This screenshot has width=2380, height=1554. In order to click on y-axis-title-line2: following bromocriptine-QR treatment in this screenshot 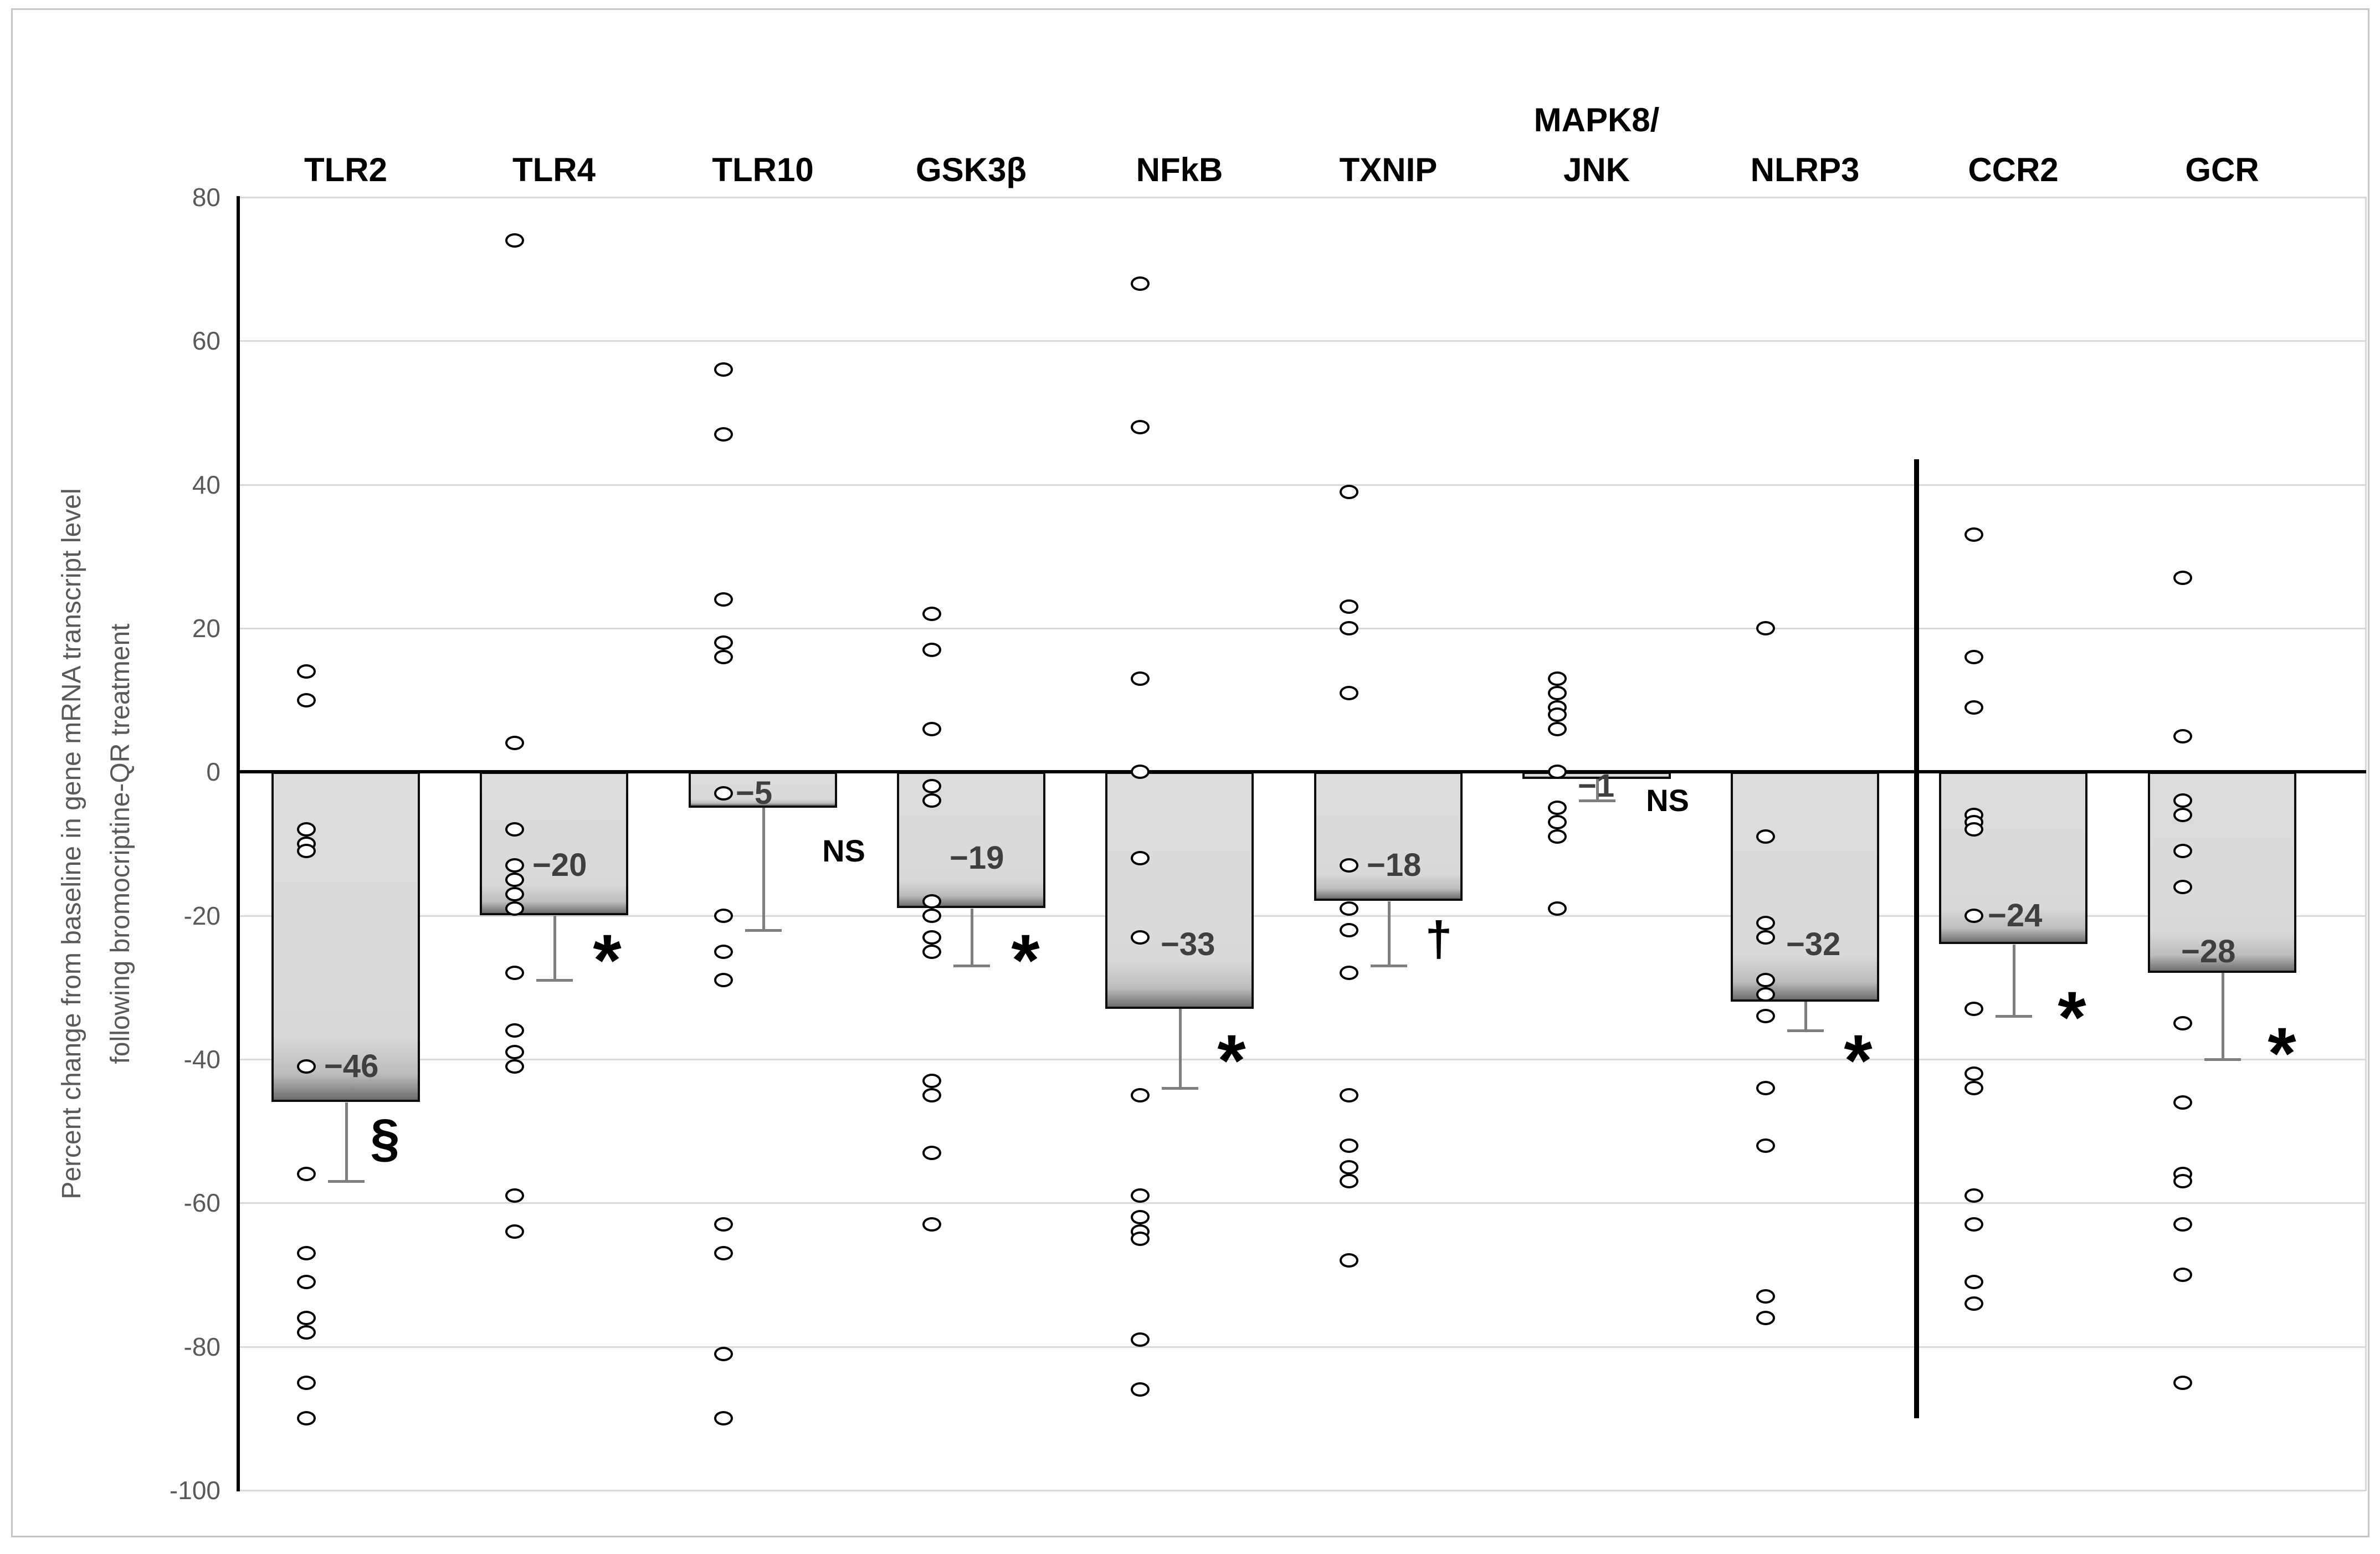, I will do `click(120, 843)`.